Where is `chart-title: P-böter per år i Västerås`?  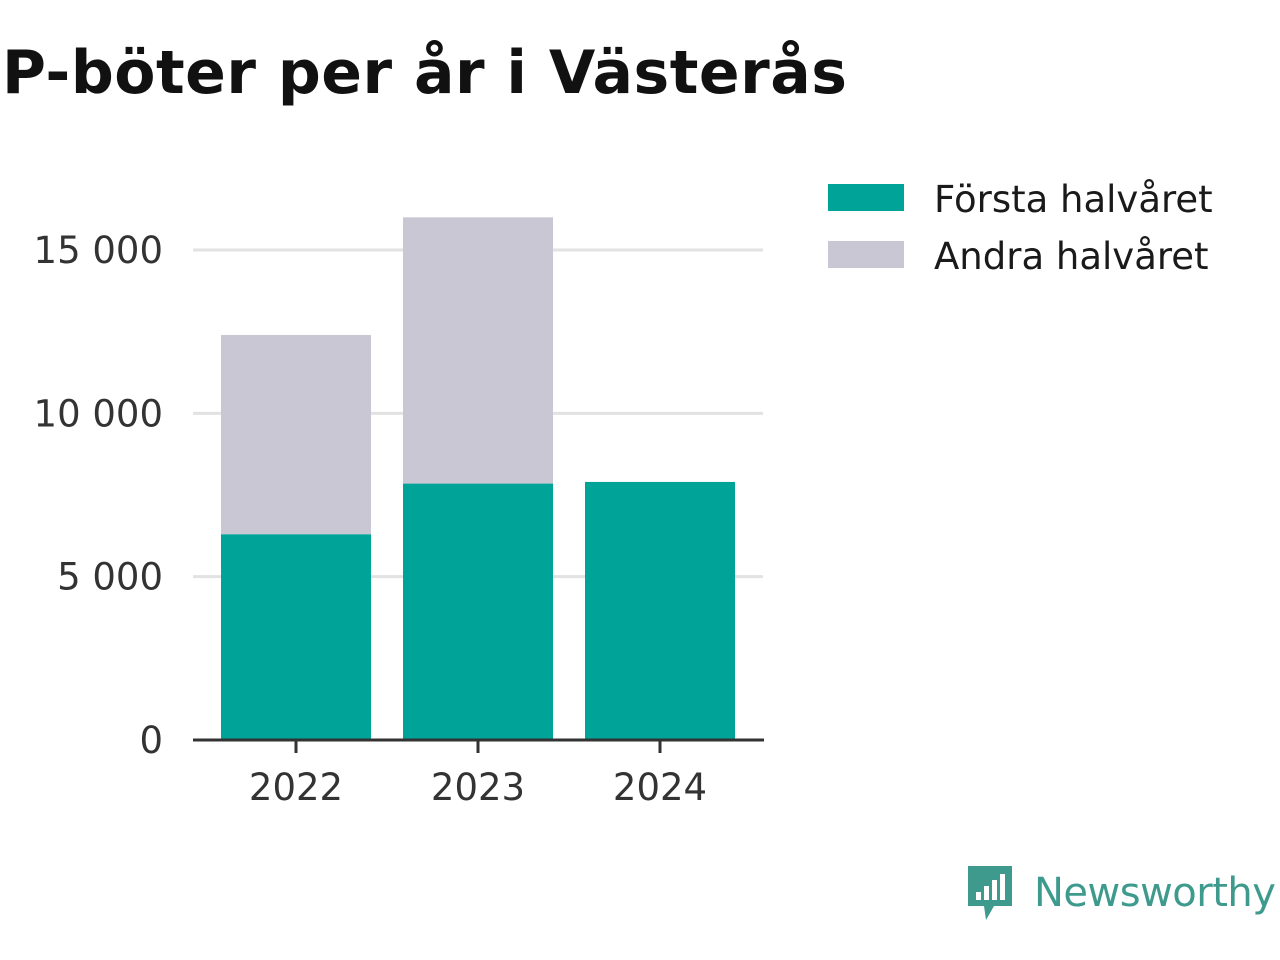
chart-title: P-böter per år i Västerås is located at coordinates (425, 73).